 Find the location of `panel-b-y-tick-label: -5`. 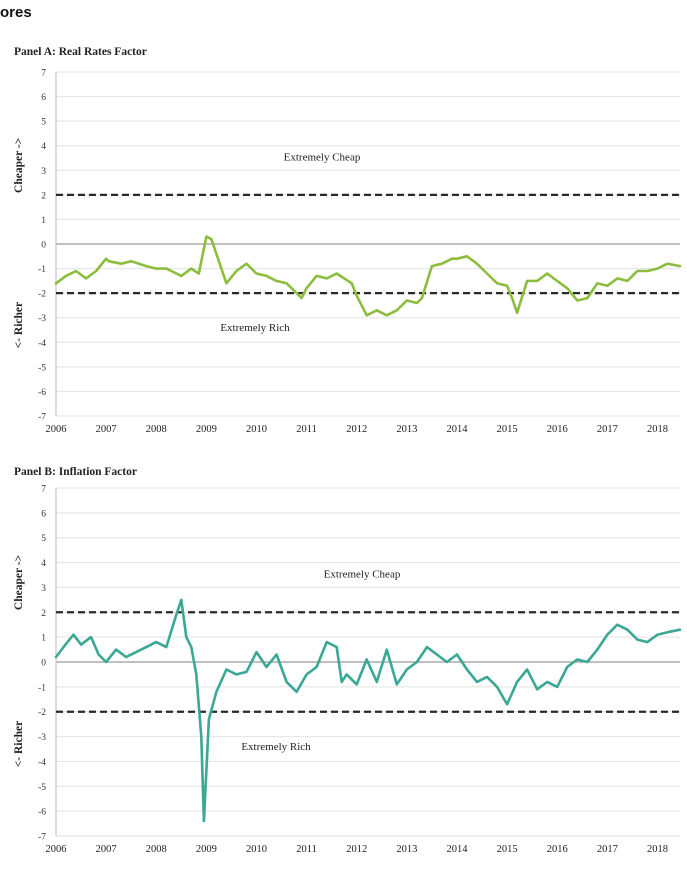

panel-b-y-tick-label: -5 is located at coordinates (42, 788).